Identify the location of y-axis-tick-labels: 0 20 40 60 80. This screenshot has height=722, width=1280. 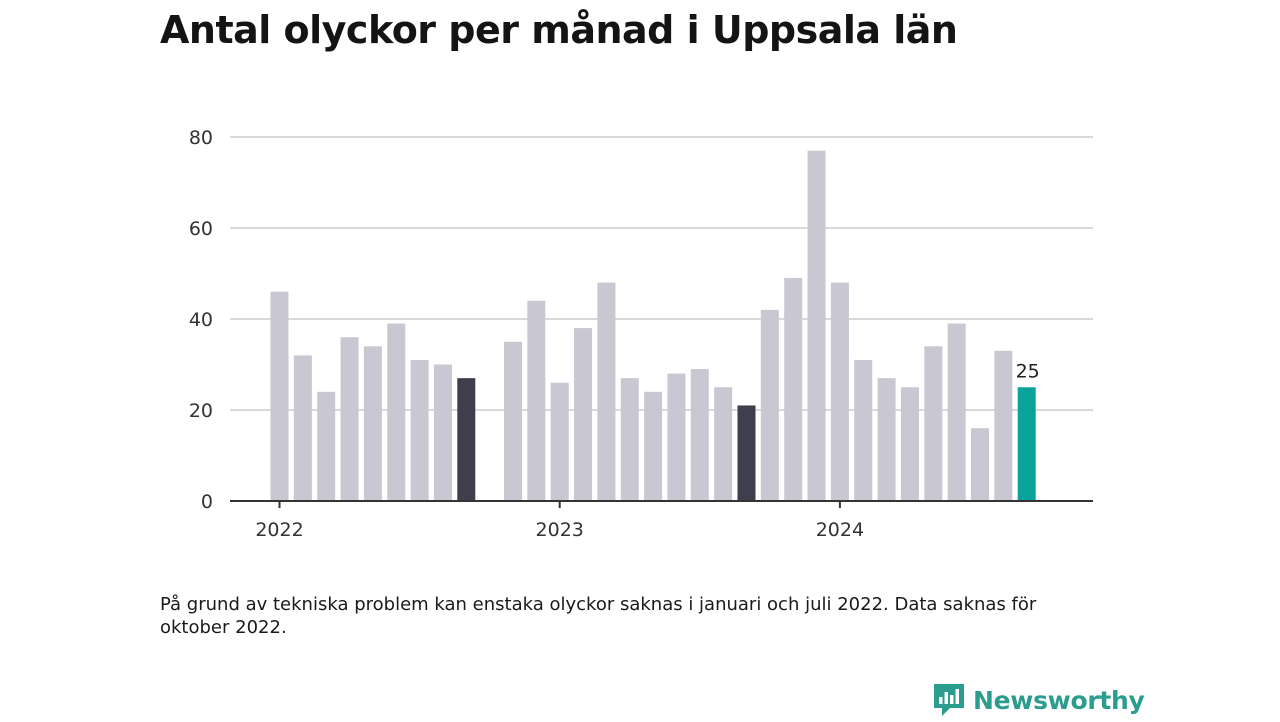
(201, 320).